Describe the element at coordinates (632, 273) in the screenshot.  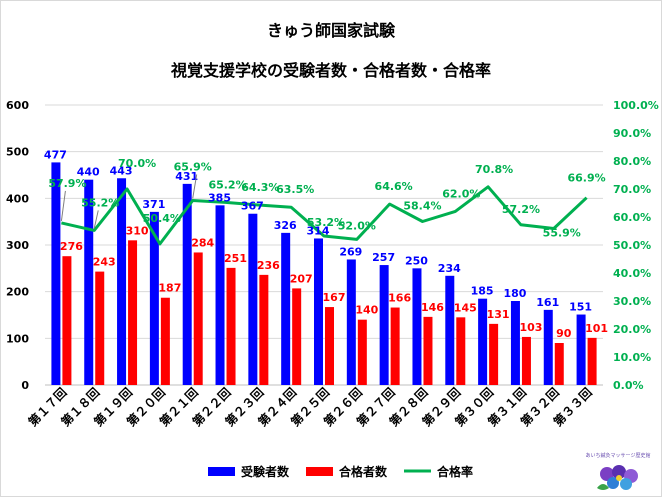
I see `right-axis-tick-label: 40.0%` at that location.